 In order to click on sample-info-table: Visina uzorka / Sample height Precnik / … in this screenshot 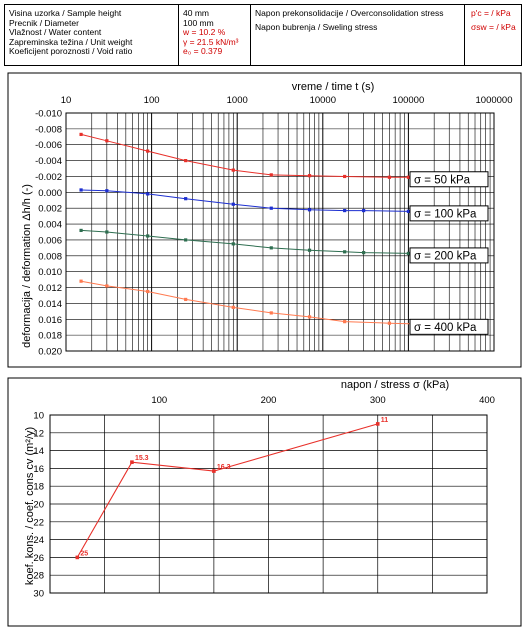, I will do `click(263, 35)`.